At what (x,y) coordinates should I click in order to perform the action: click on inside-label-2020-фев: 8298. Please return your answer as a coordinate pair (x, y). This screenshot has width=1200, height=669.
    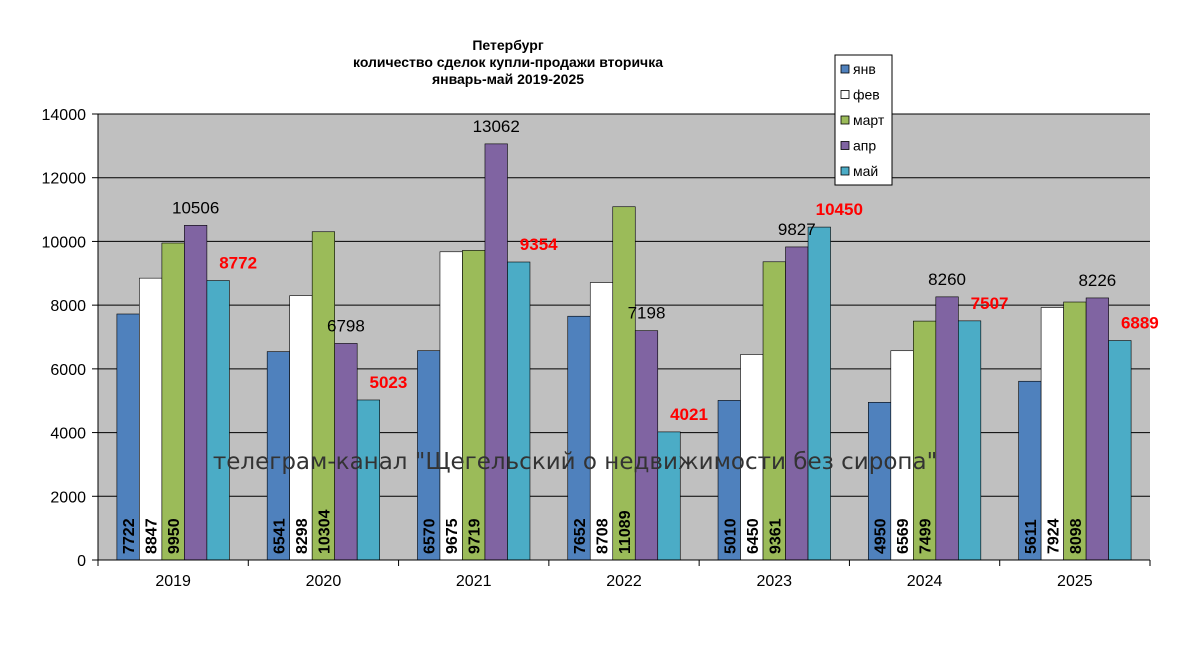
    Looking at the image, I should click on (302, 536).